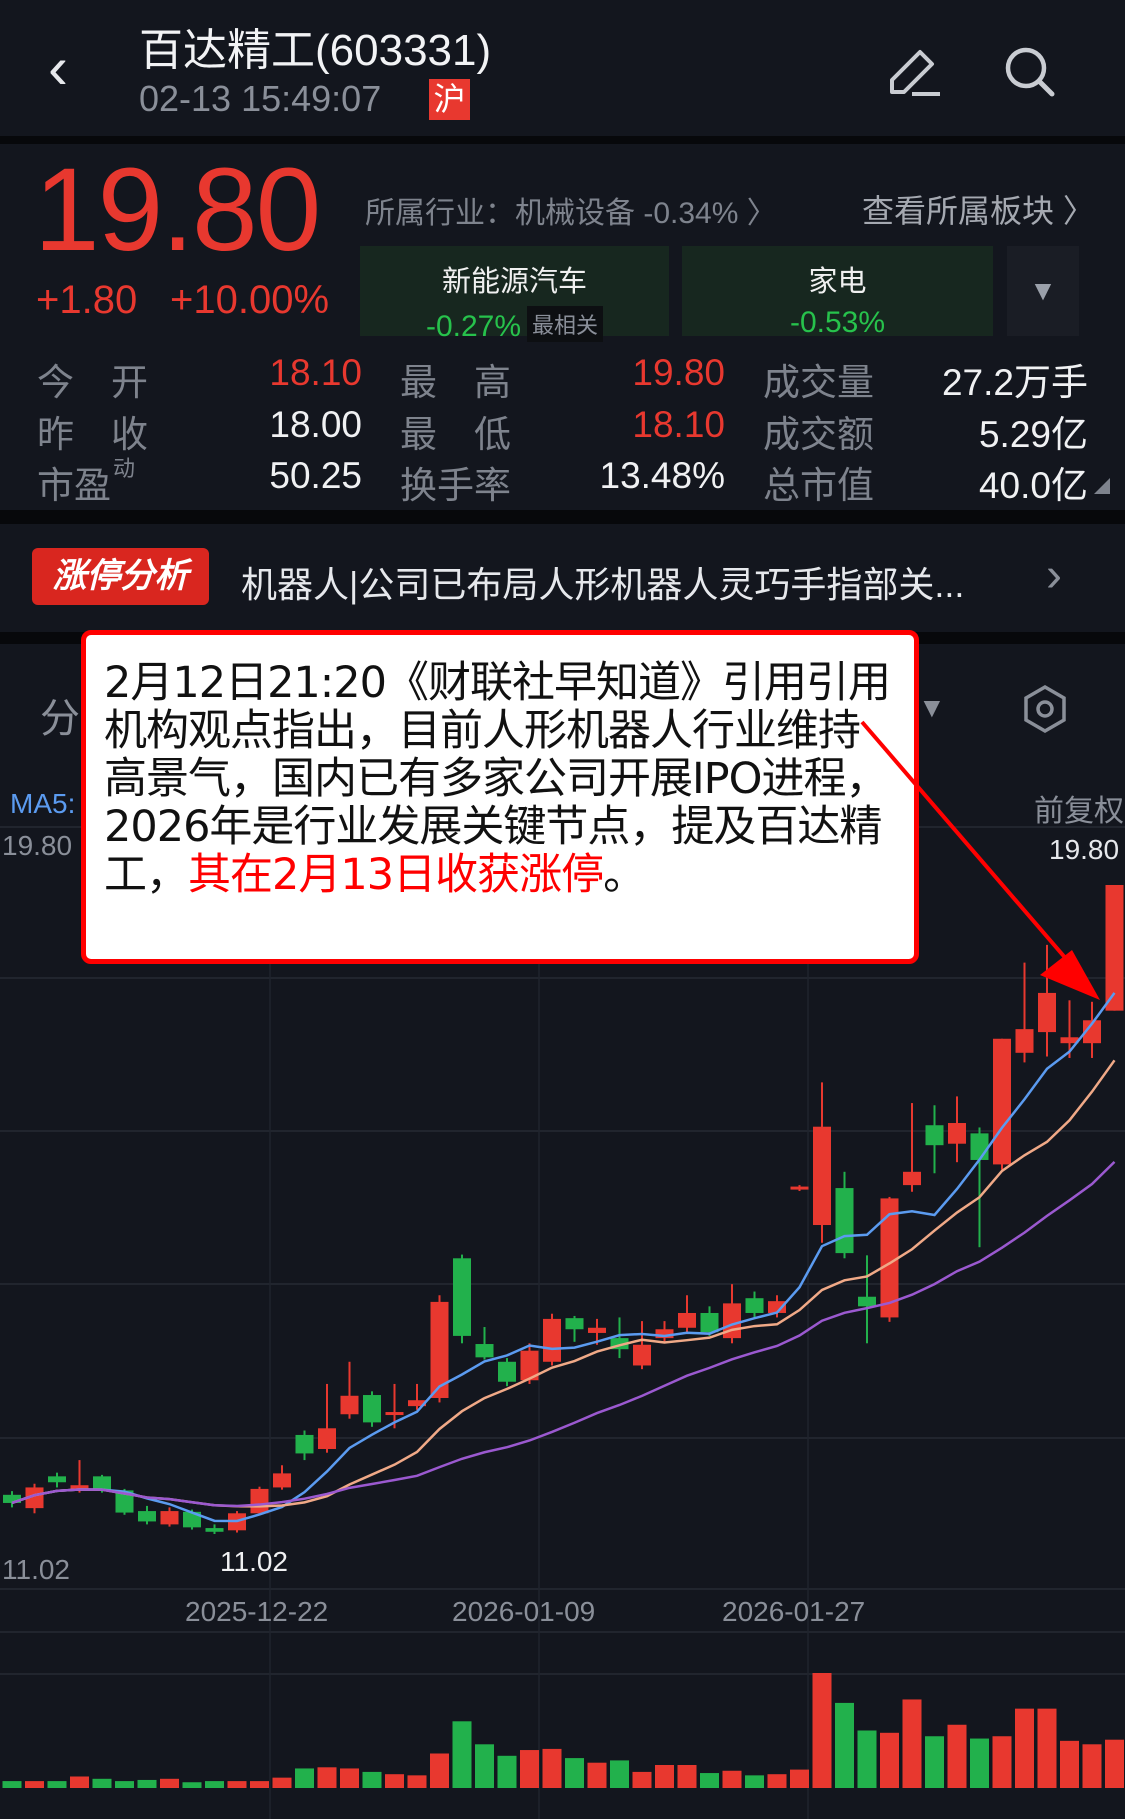 This screenshot has width=1125, height=1819. I want to click on edit-icon, so click(916, 72).